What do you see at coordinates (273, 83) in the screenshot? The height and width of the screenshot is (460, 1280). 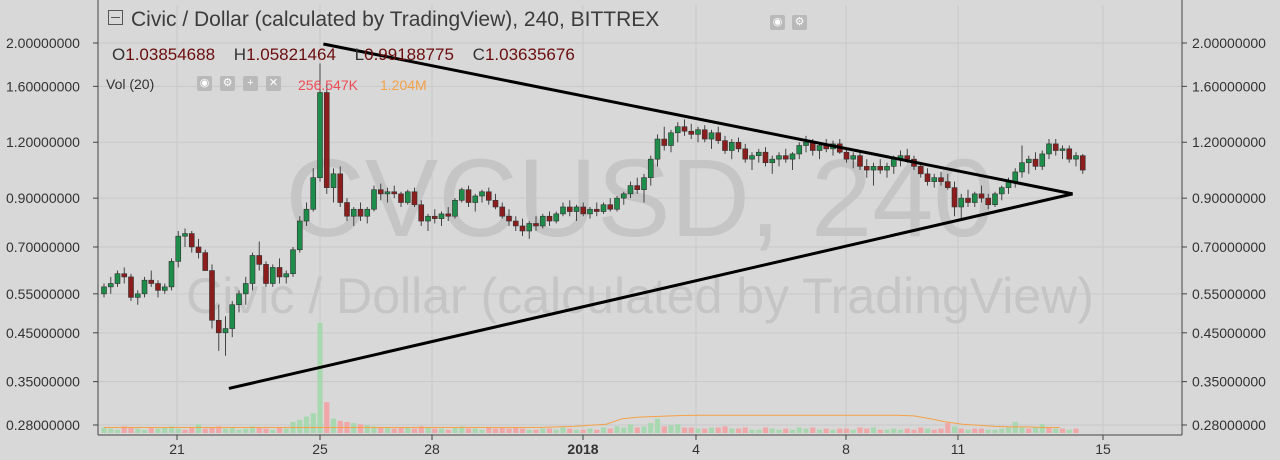 I see `volume-close-icon: ✕` at bounding box center [273, 83].